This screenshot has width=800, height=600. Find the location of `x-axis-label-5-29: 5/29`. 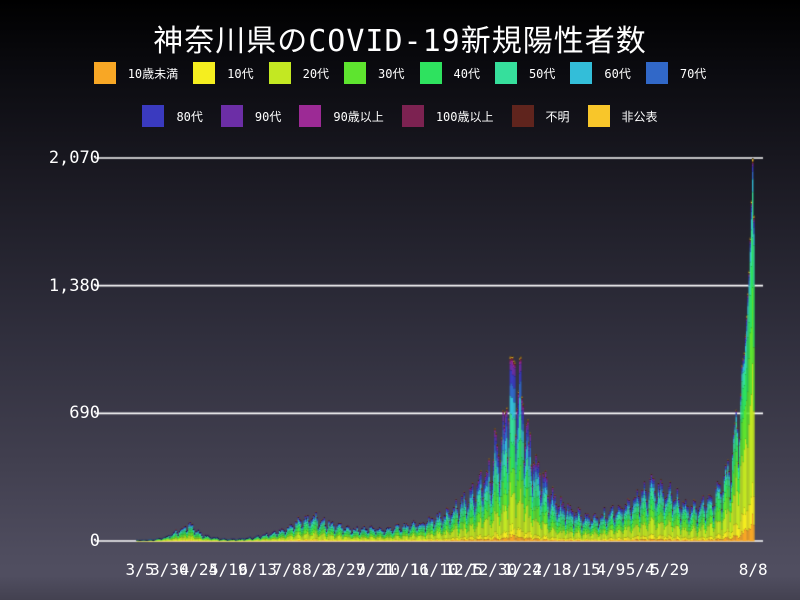

x-axis-label-5-29: 5/29 is located at coordinates (669, 569).